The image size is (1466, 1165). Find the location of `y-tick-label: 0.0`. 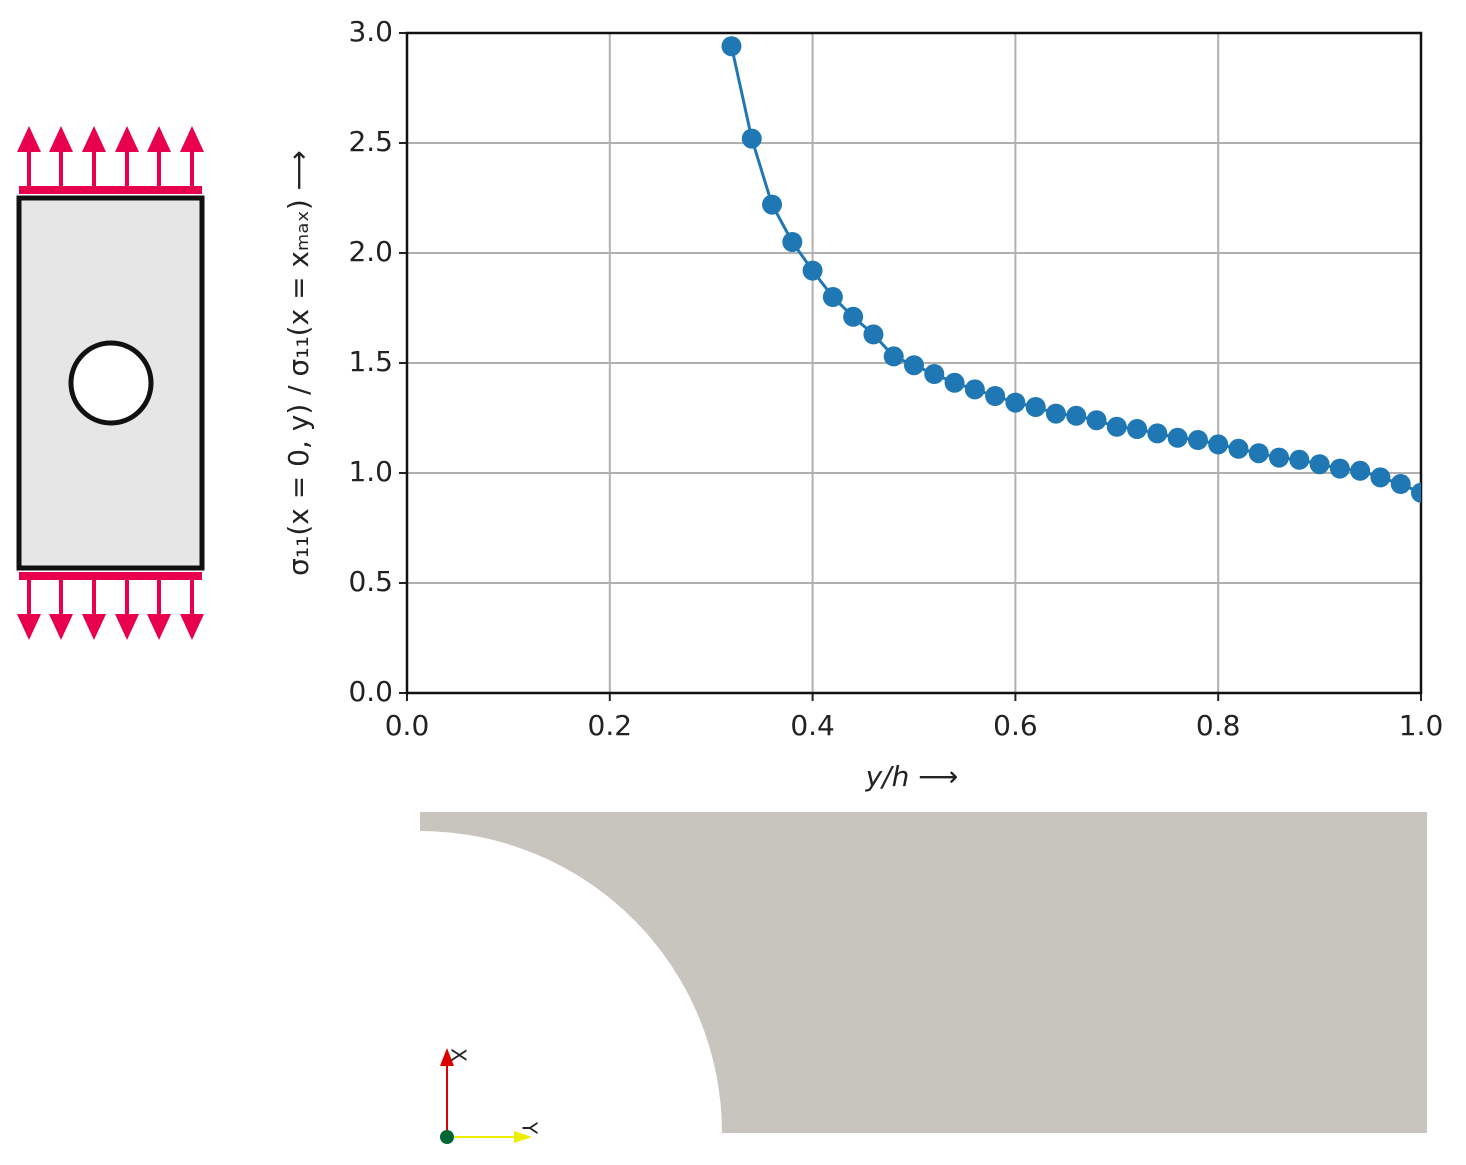

y-tick-label: 0.0 is located at coordinates (370, 691).